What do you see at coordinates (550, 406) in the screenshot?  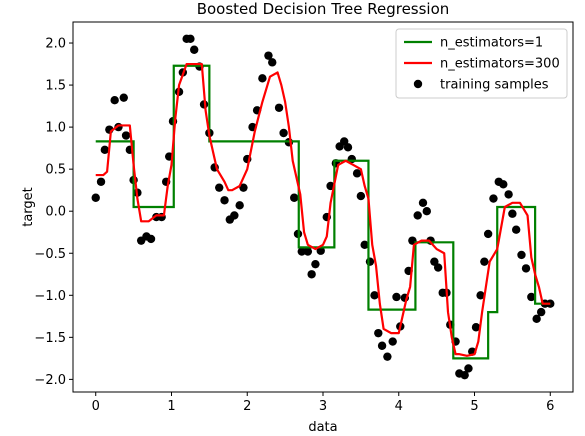 I see `x-tick-label: 6` at bounding box center [550, 406].